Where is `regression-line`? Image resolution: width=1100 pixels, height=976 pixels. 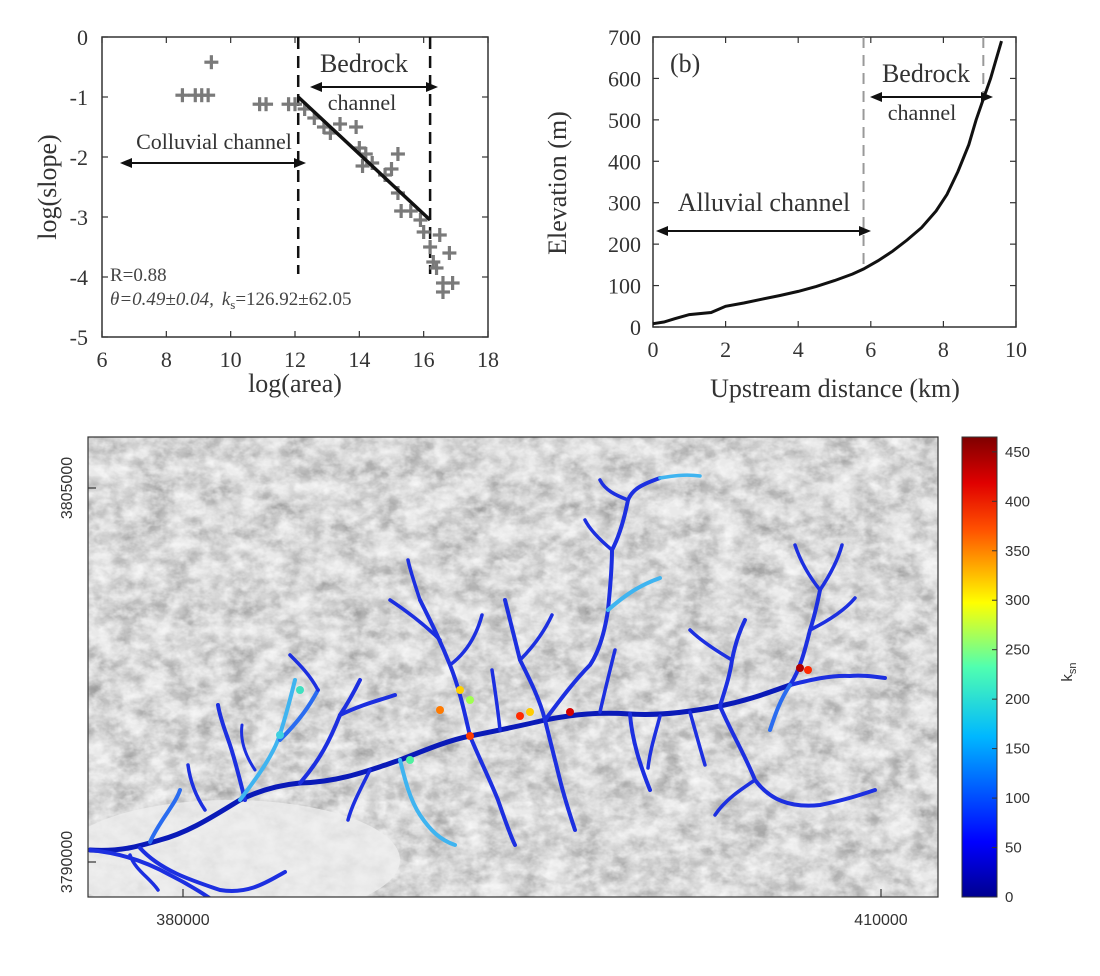
regression-line is located at coordinates (364, 158).